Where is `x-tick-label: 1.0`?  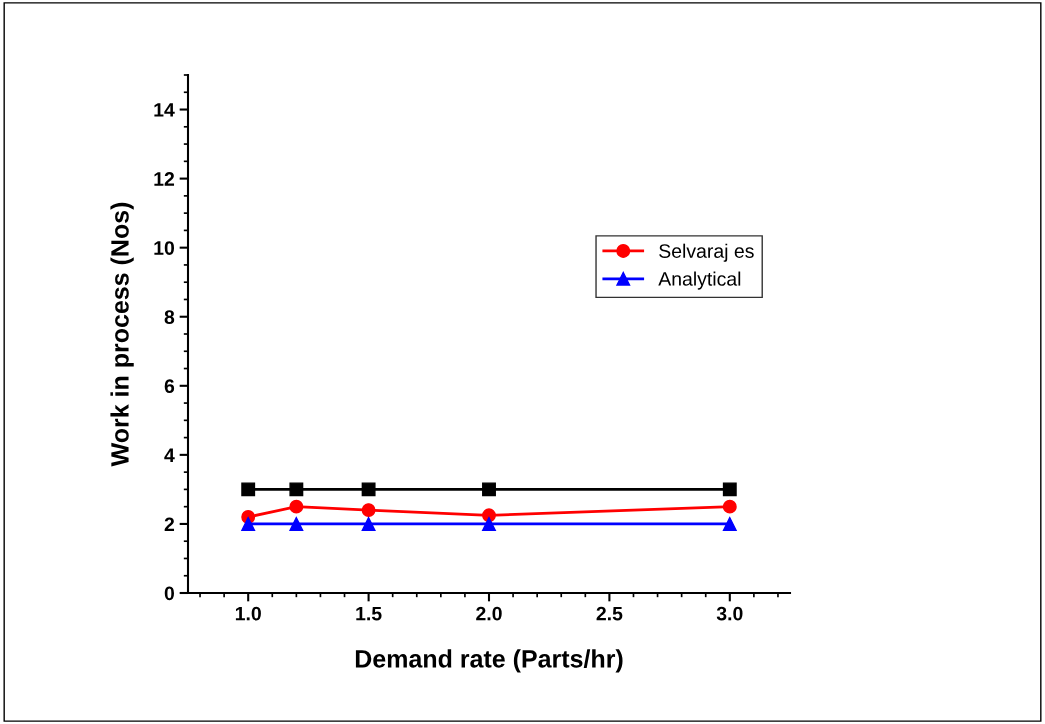
x-tick-label: 1.0 is located at coordinates (248, 613).